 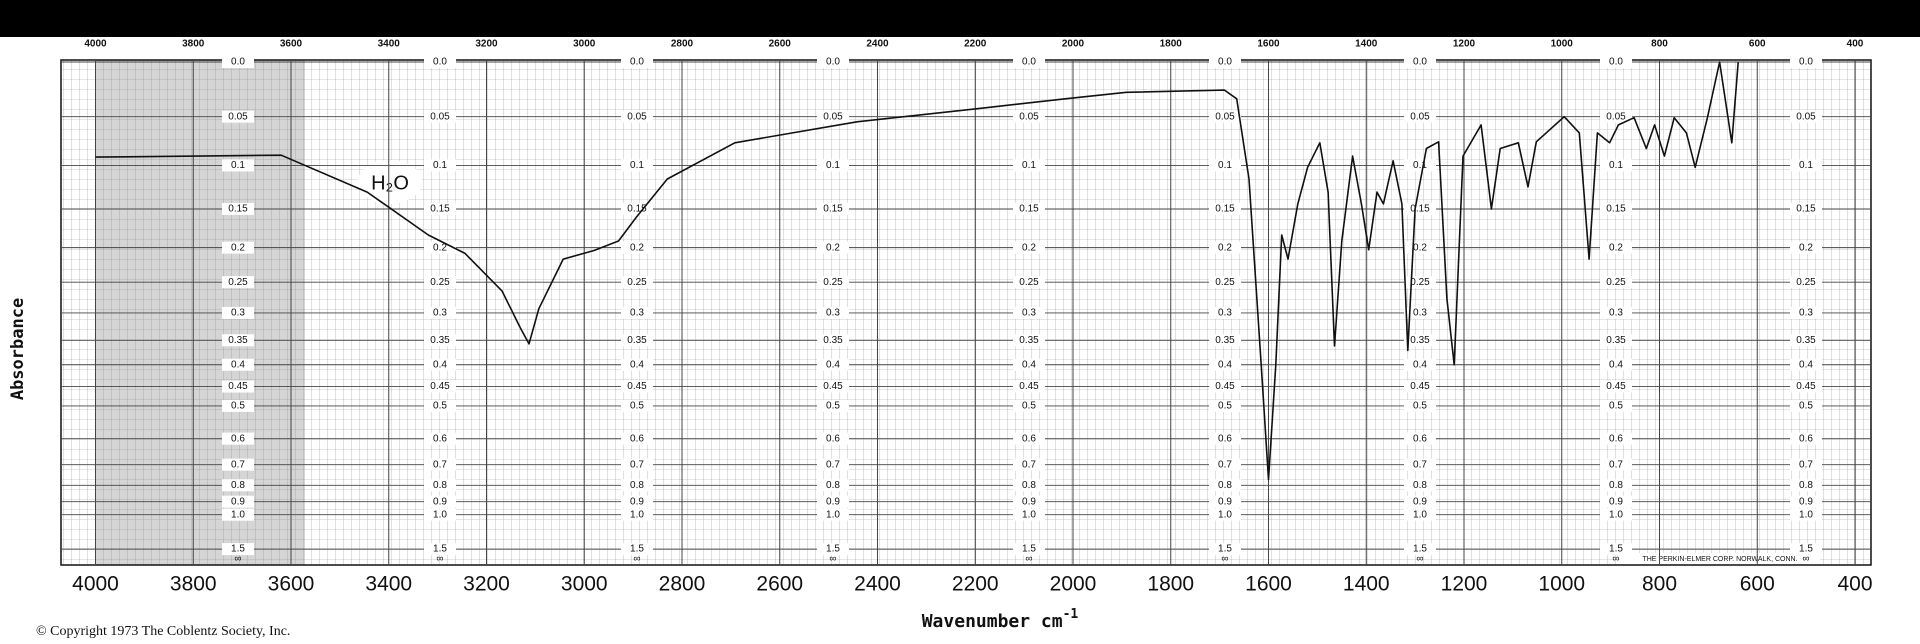 What do you see at coordinates (95, 584) in the screenshot?
I see `x-tick-label: 4000` at bounding box center [95, 584].